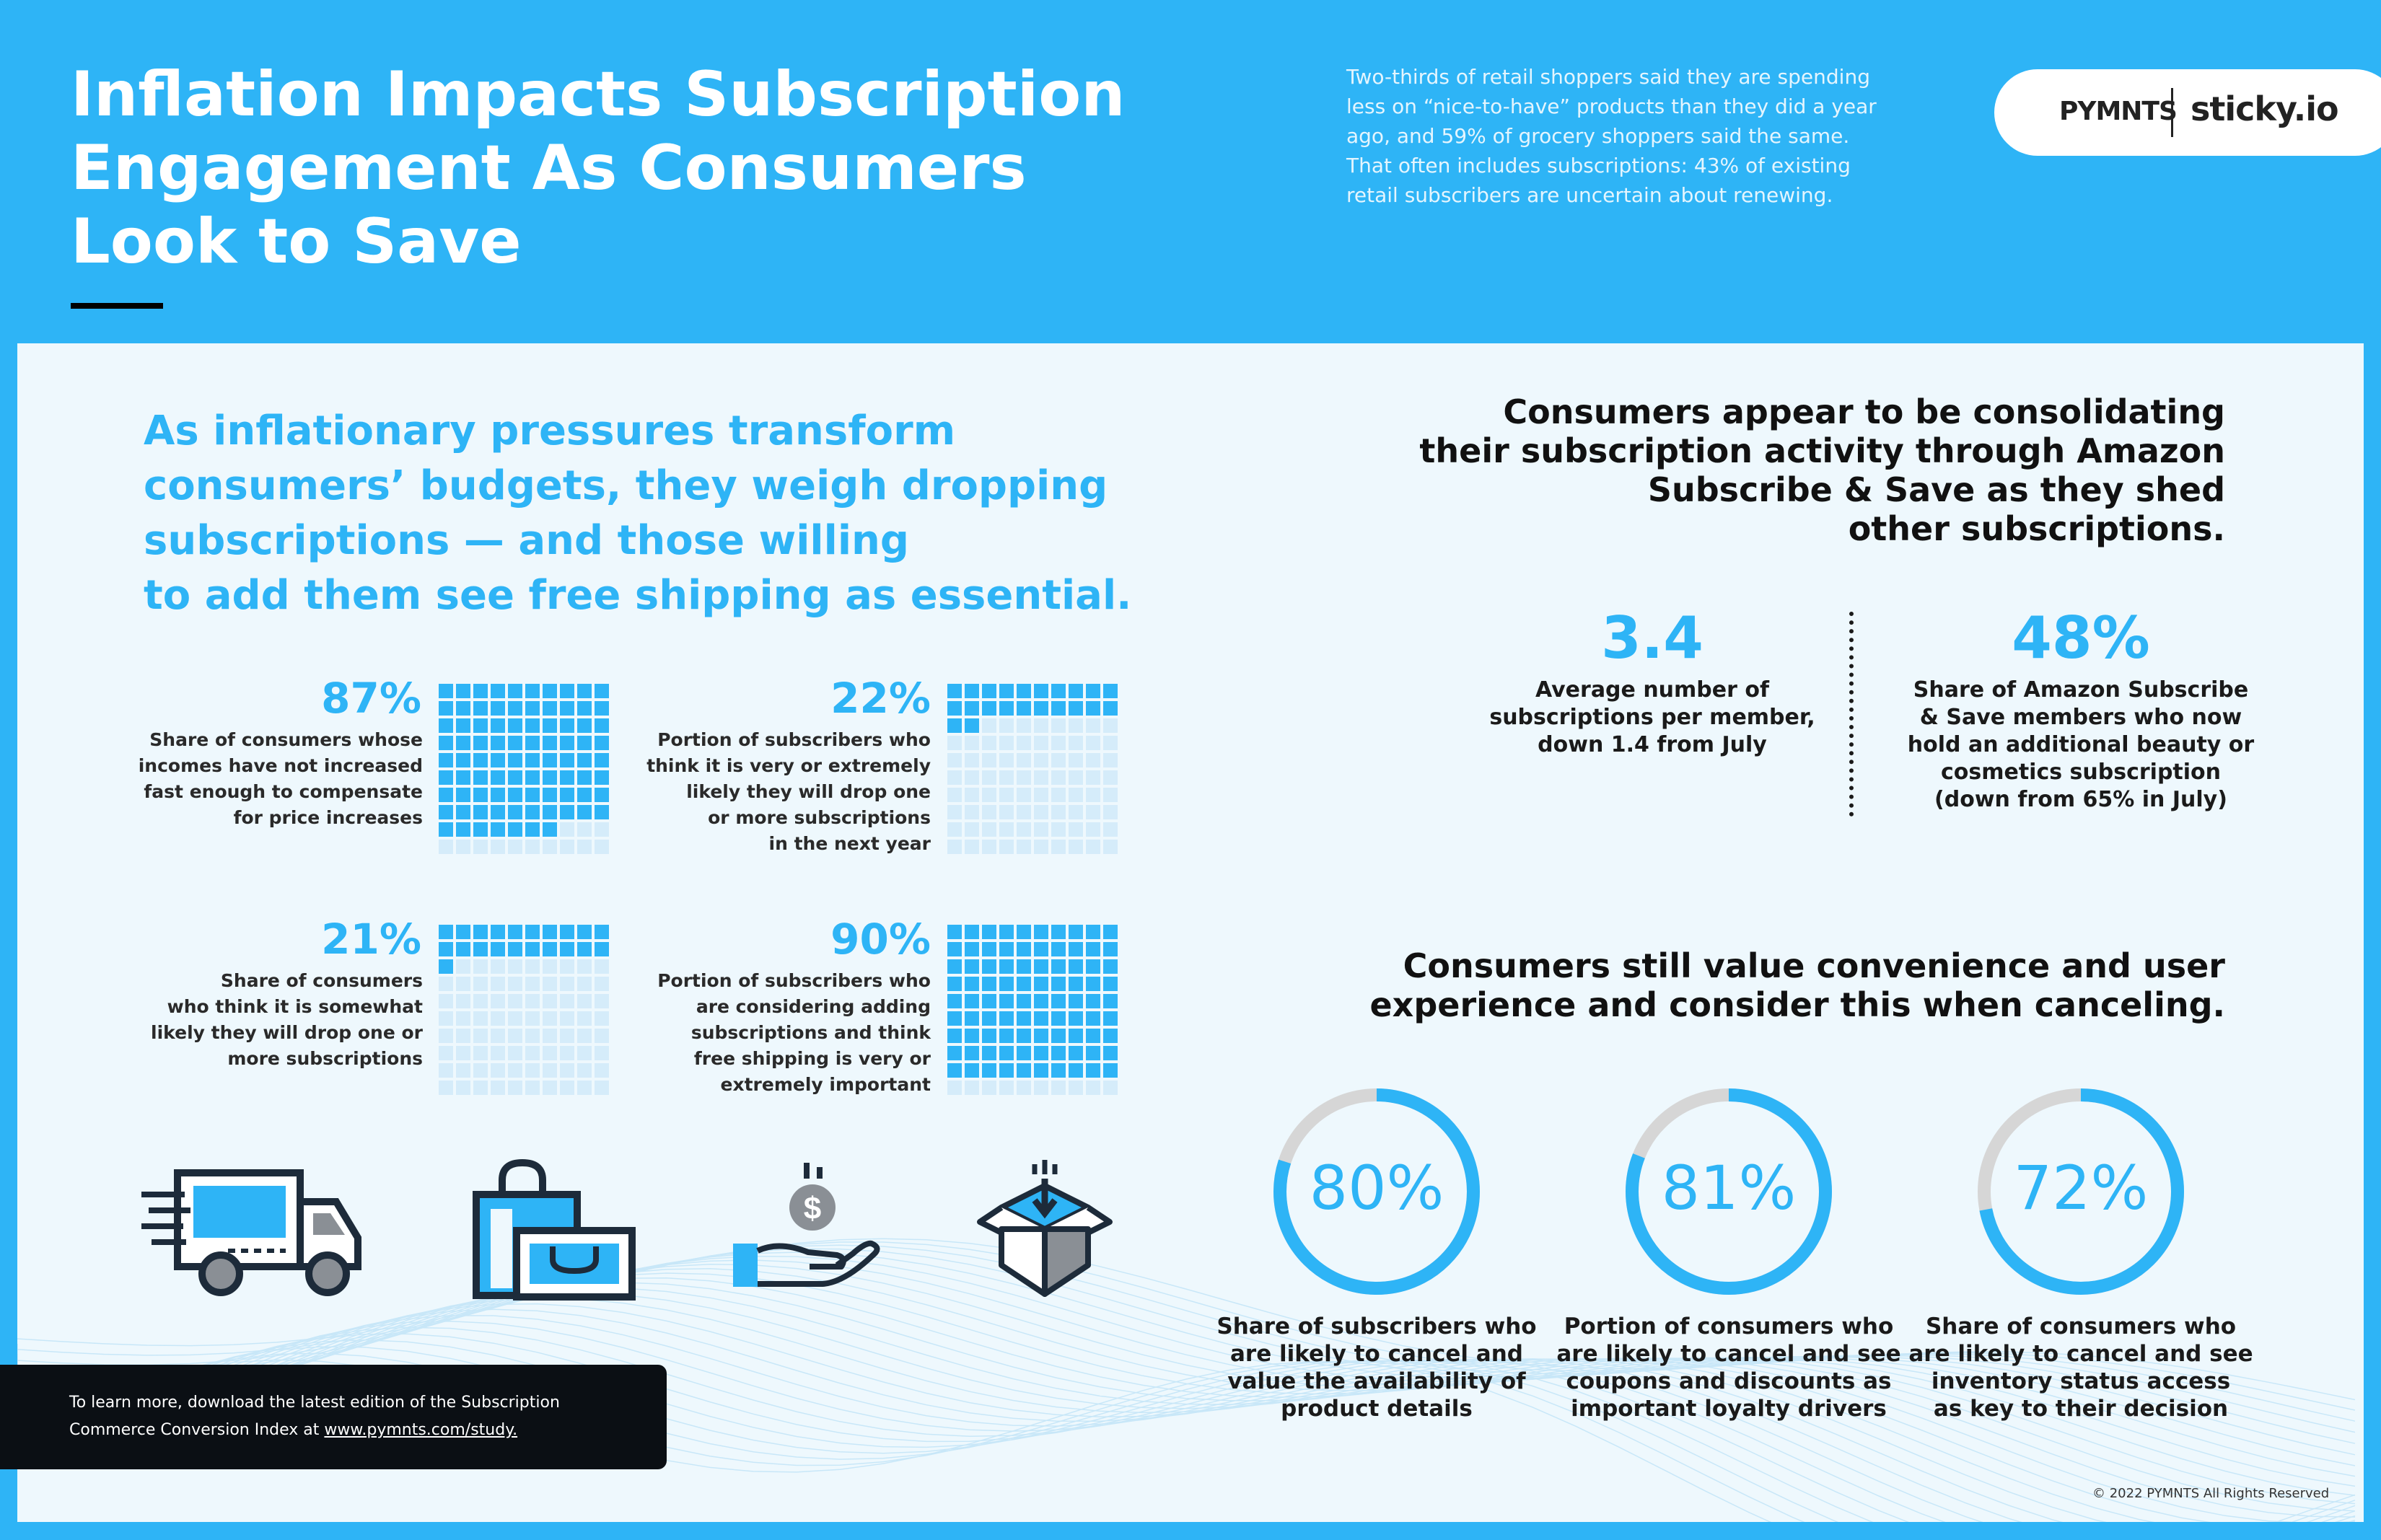 The width and height of the screenshot is (2381, 1540). I want to click on stat-2-waffle-chart, so click(1032, 769).